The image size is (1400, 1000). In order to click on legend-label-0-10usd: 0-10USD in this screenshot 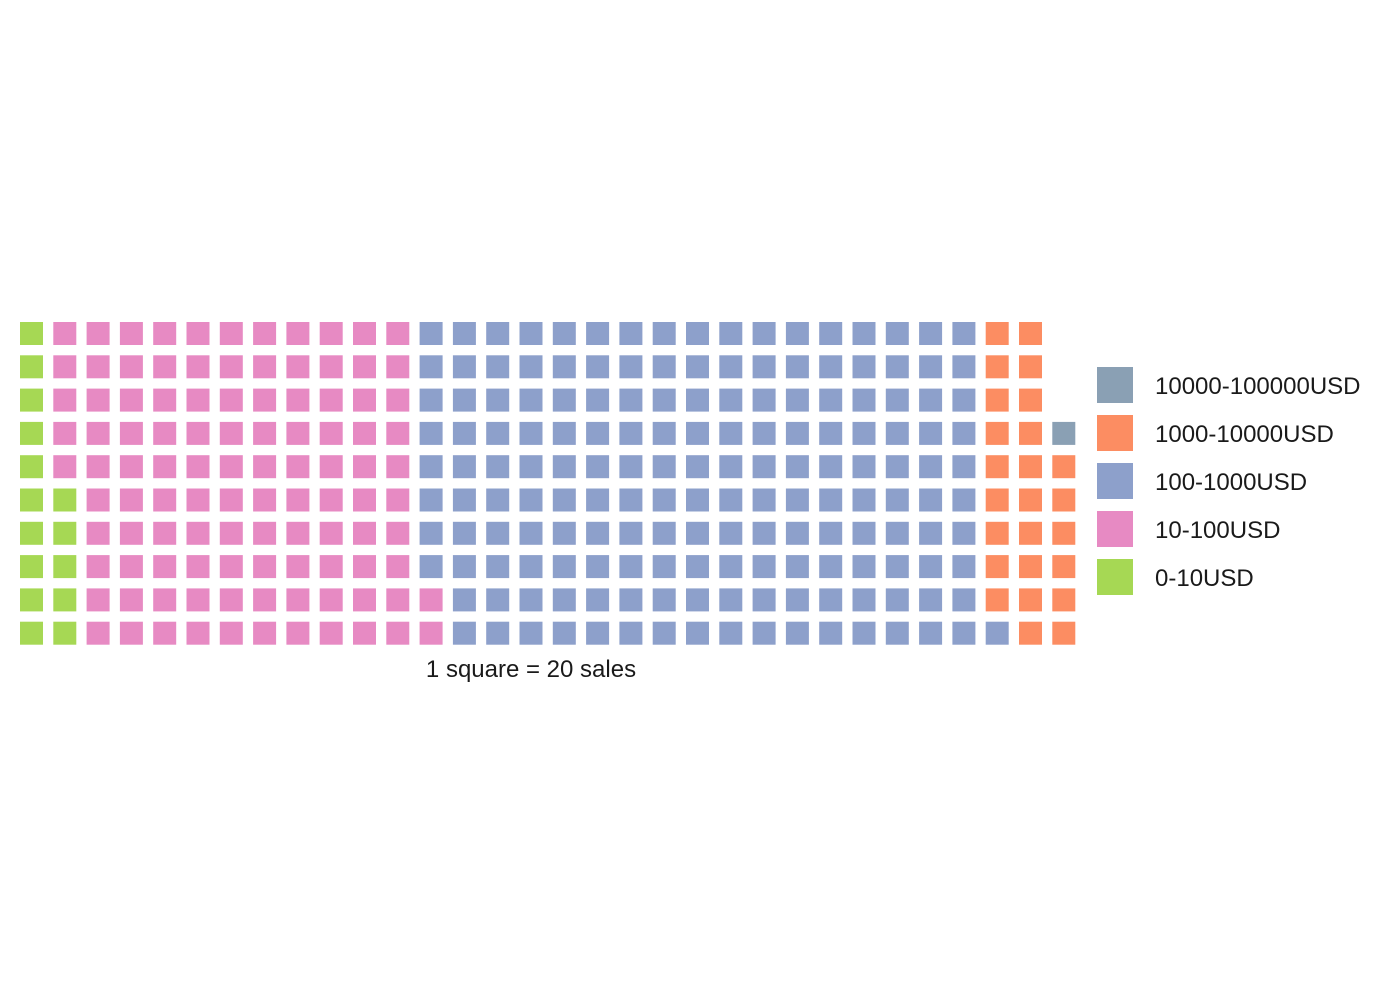, I will do `click(1204, 578)`.